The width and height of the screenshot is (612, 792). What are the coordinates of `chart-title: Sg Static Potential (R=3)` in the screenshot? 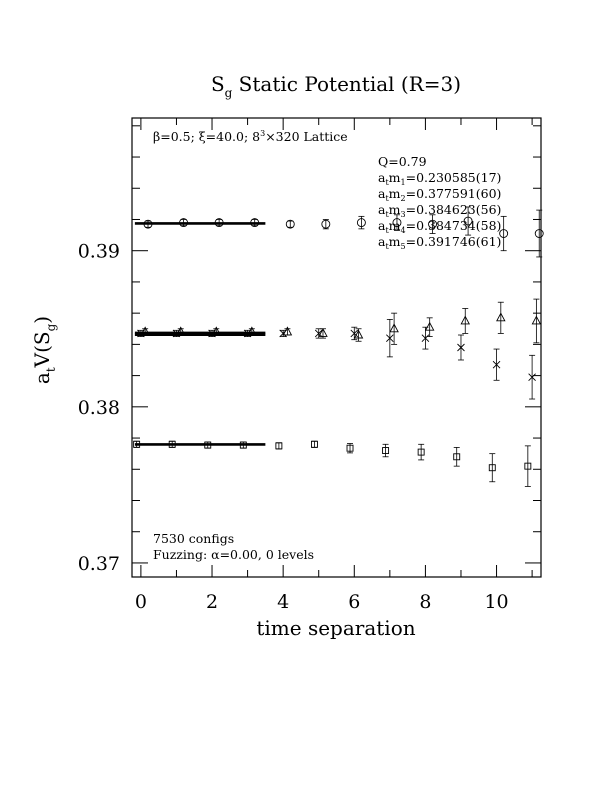 It's located at (336, 86).